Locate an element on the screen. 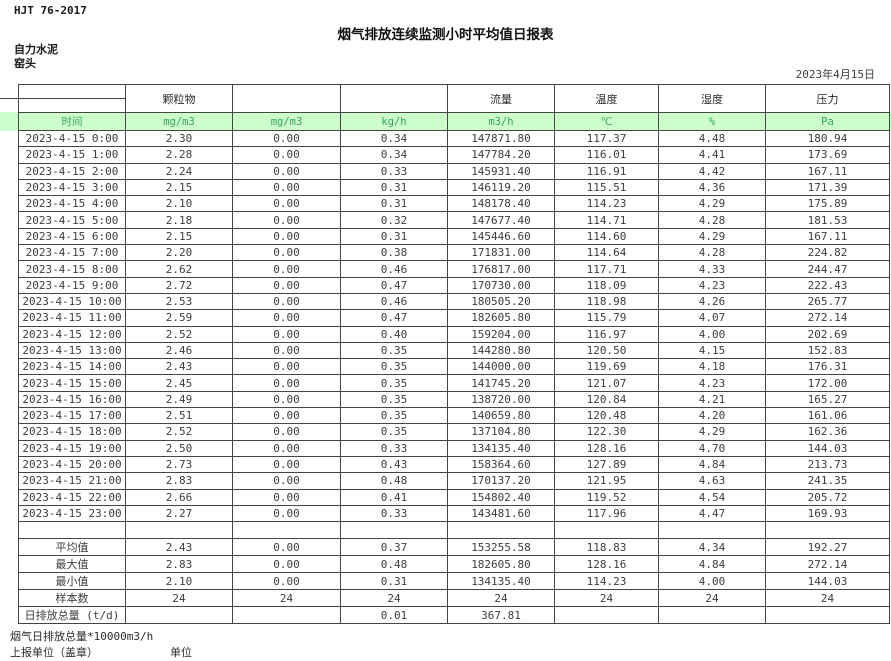 The height and width of the screenshot is (661, 891). value-cell: 159204.00 is located at coordinates (501, 334).